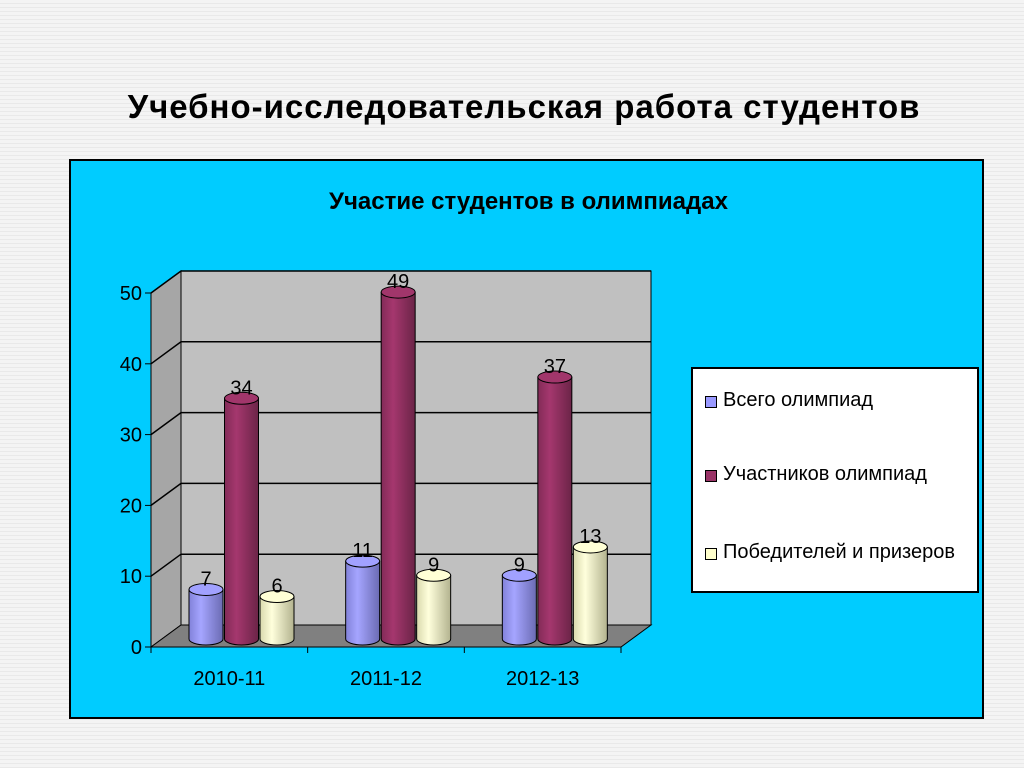 Image resolution: width=1024 pixels, height=768 pixels. What do you see at coordinates (386, 679) in the screenshot?
I see `x-tick-label: 2011-12` at bounding box center [386, 679].